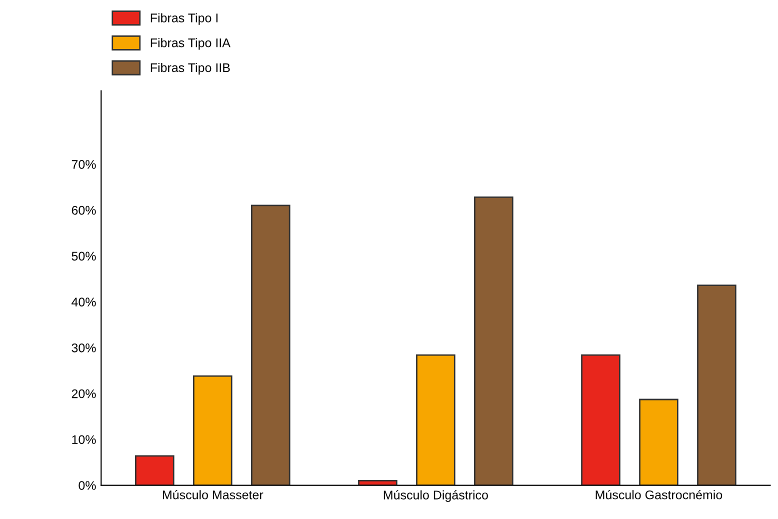  Describe the element at coordinates (659, 495) in the screenshot. I see `x-tick-label: Músculo Gastrocnémio` at that location.